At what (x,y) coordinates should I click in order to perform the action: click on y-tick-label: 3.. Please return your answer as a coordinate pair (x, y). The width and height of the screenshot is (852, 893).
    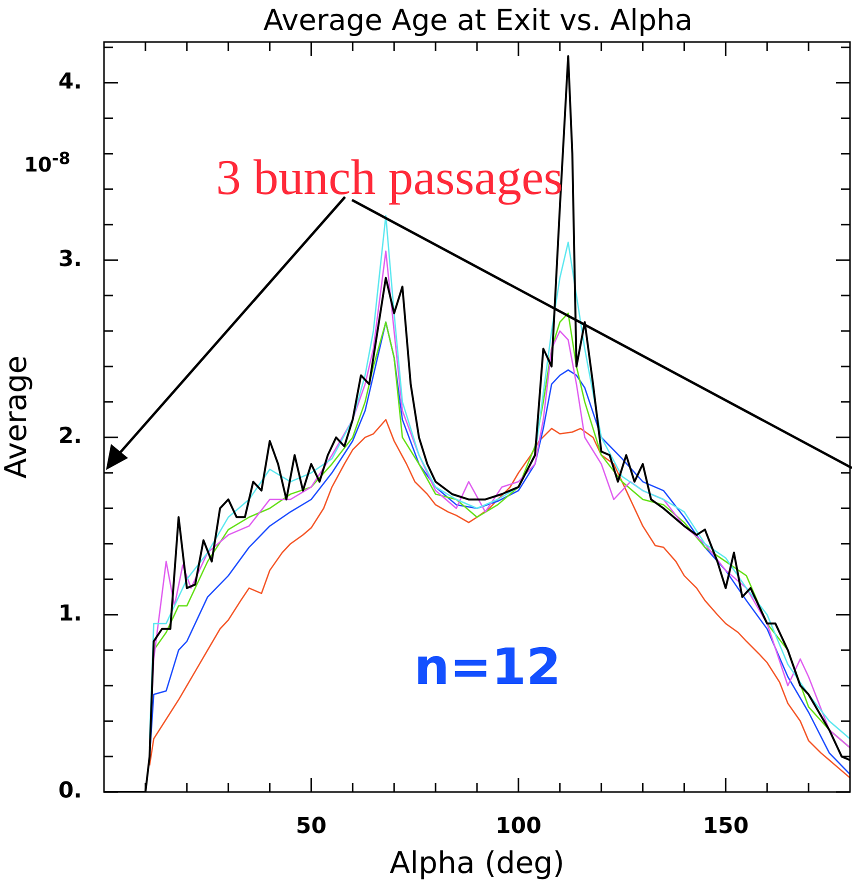
    Looking at the image, I should click on (70, 259).